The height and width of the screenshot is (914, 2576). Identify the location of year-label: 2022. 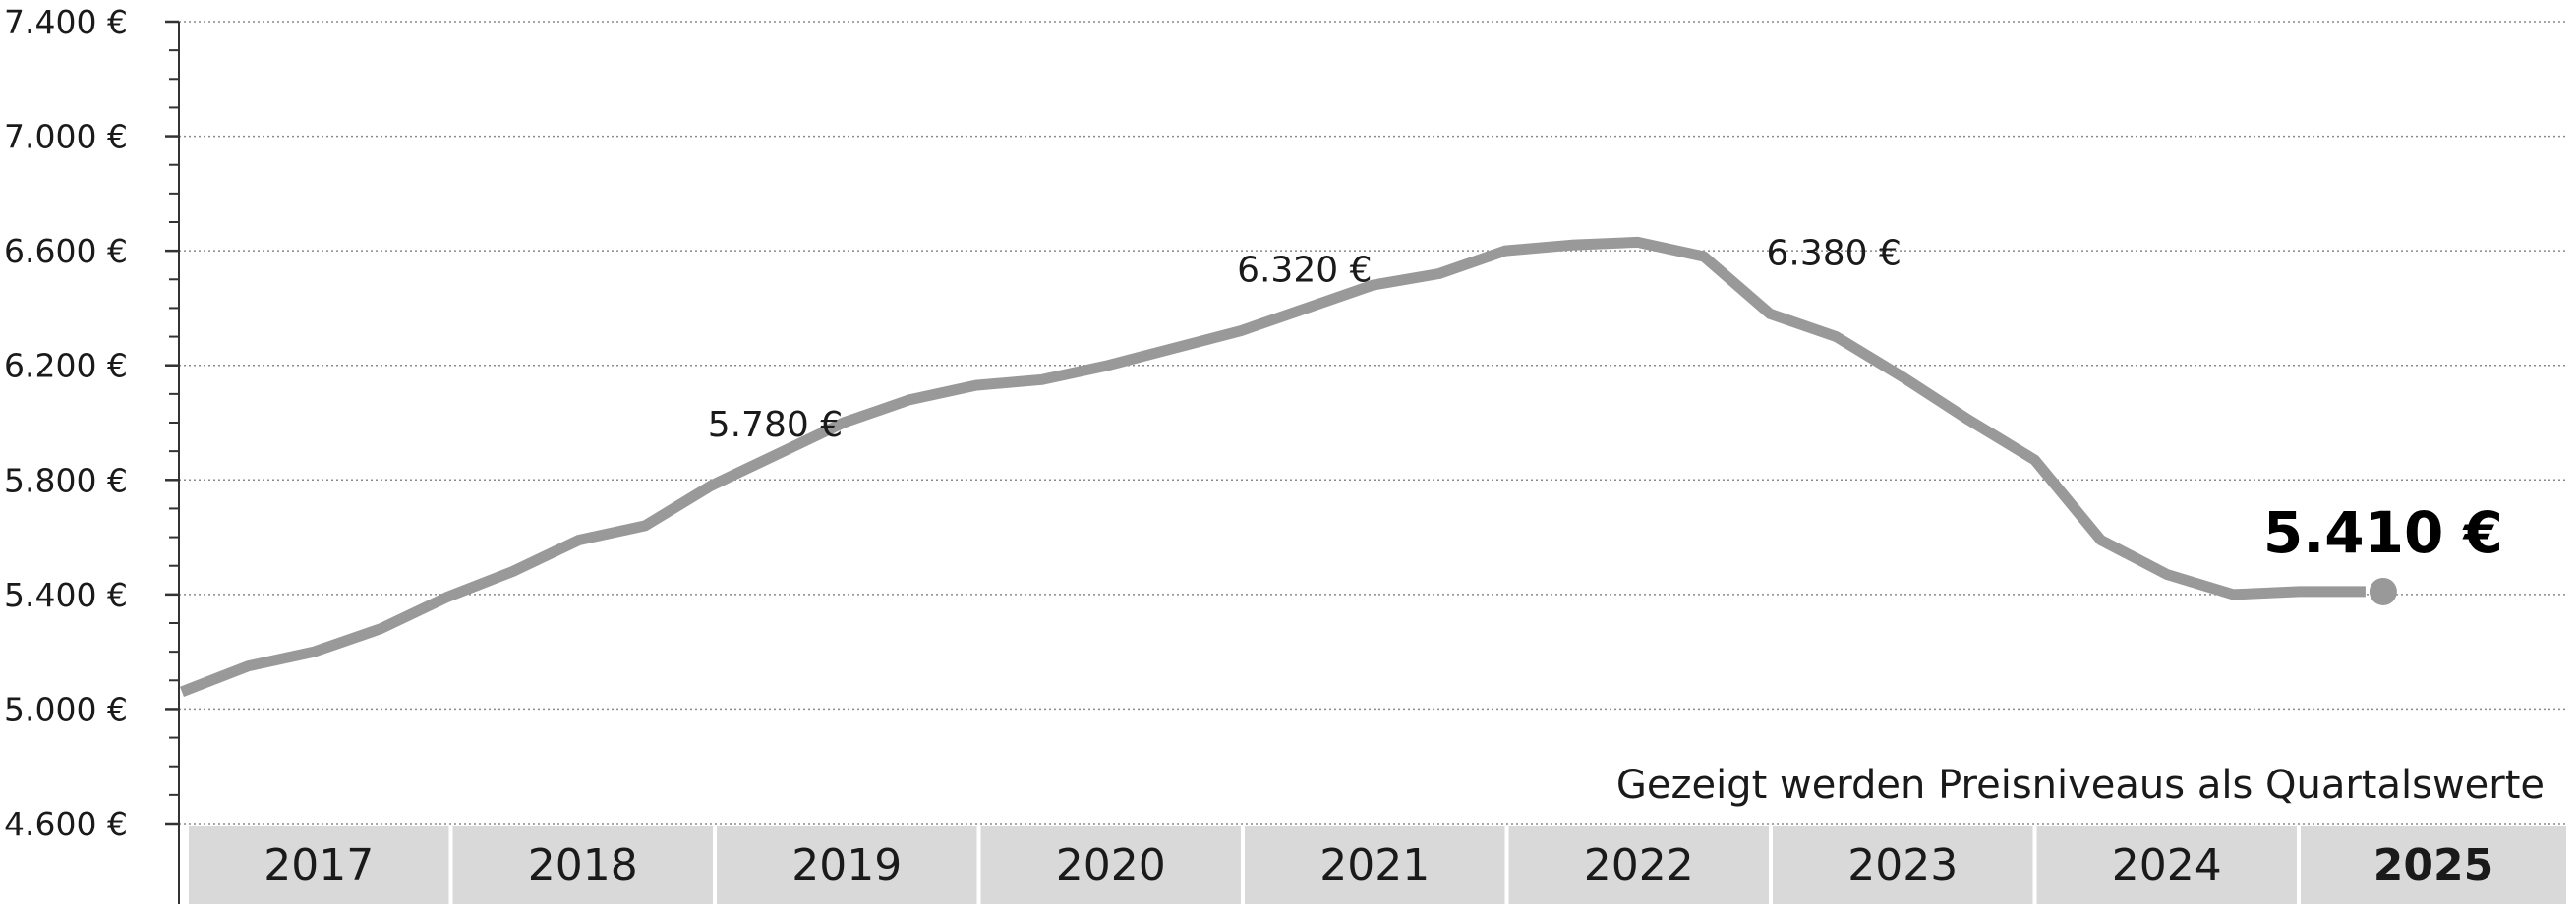
(1639, 865).